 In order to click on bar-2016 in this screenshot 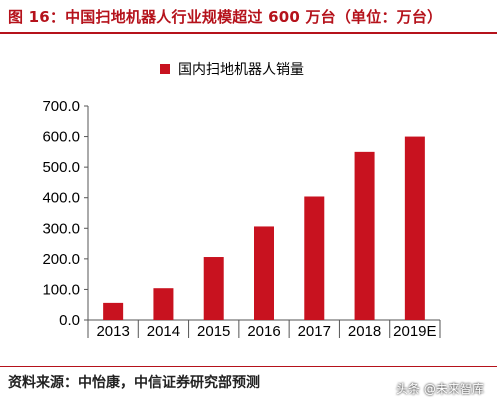, I will do `click(264, 273)`.